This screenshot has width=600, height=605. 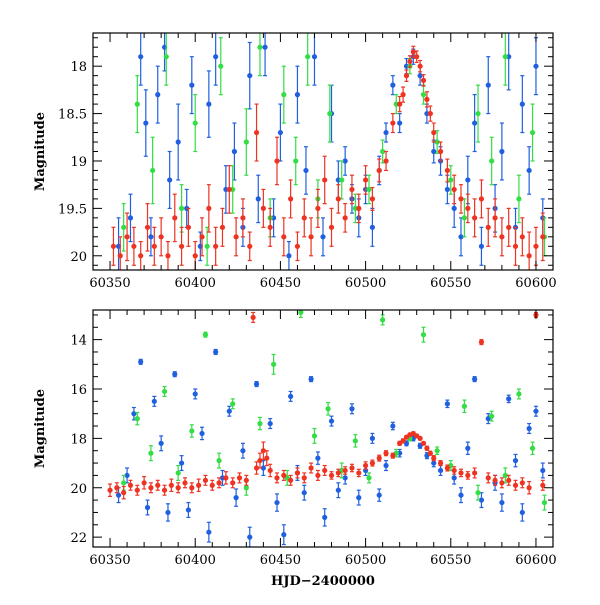 What do you see at coordinates (78, 390) in the screenshot?
I see `y-tick-label: 16` at bounding box center [78, 390].